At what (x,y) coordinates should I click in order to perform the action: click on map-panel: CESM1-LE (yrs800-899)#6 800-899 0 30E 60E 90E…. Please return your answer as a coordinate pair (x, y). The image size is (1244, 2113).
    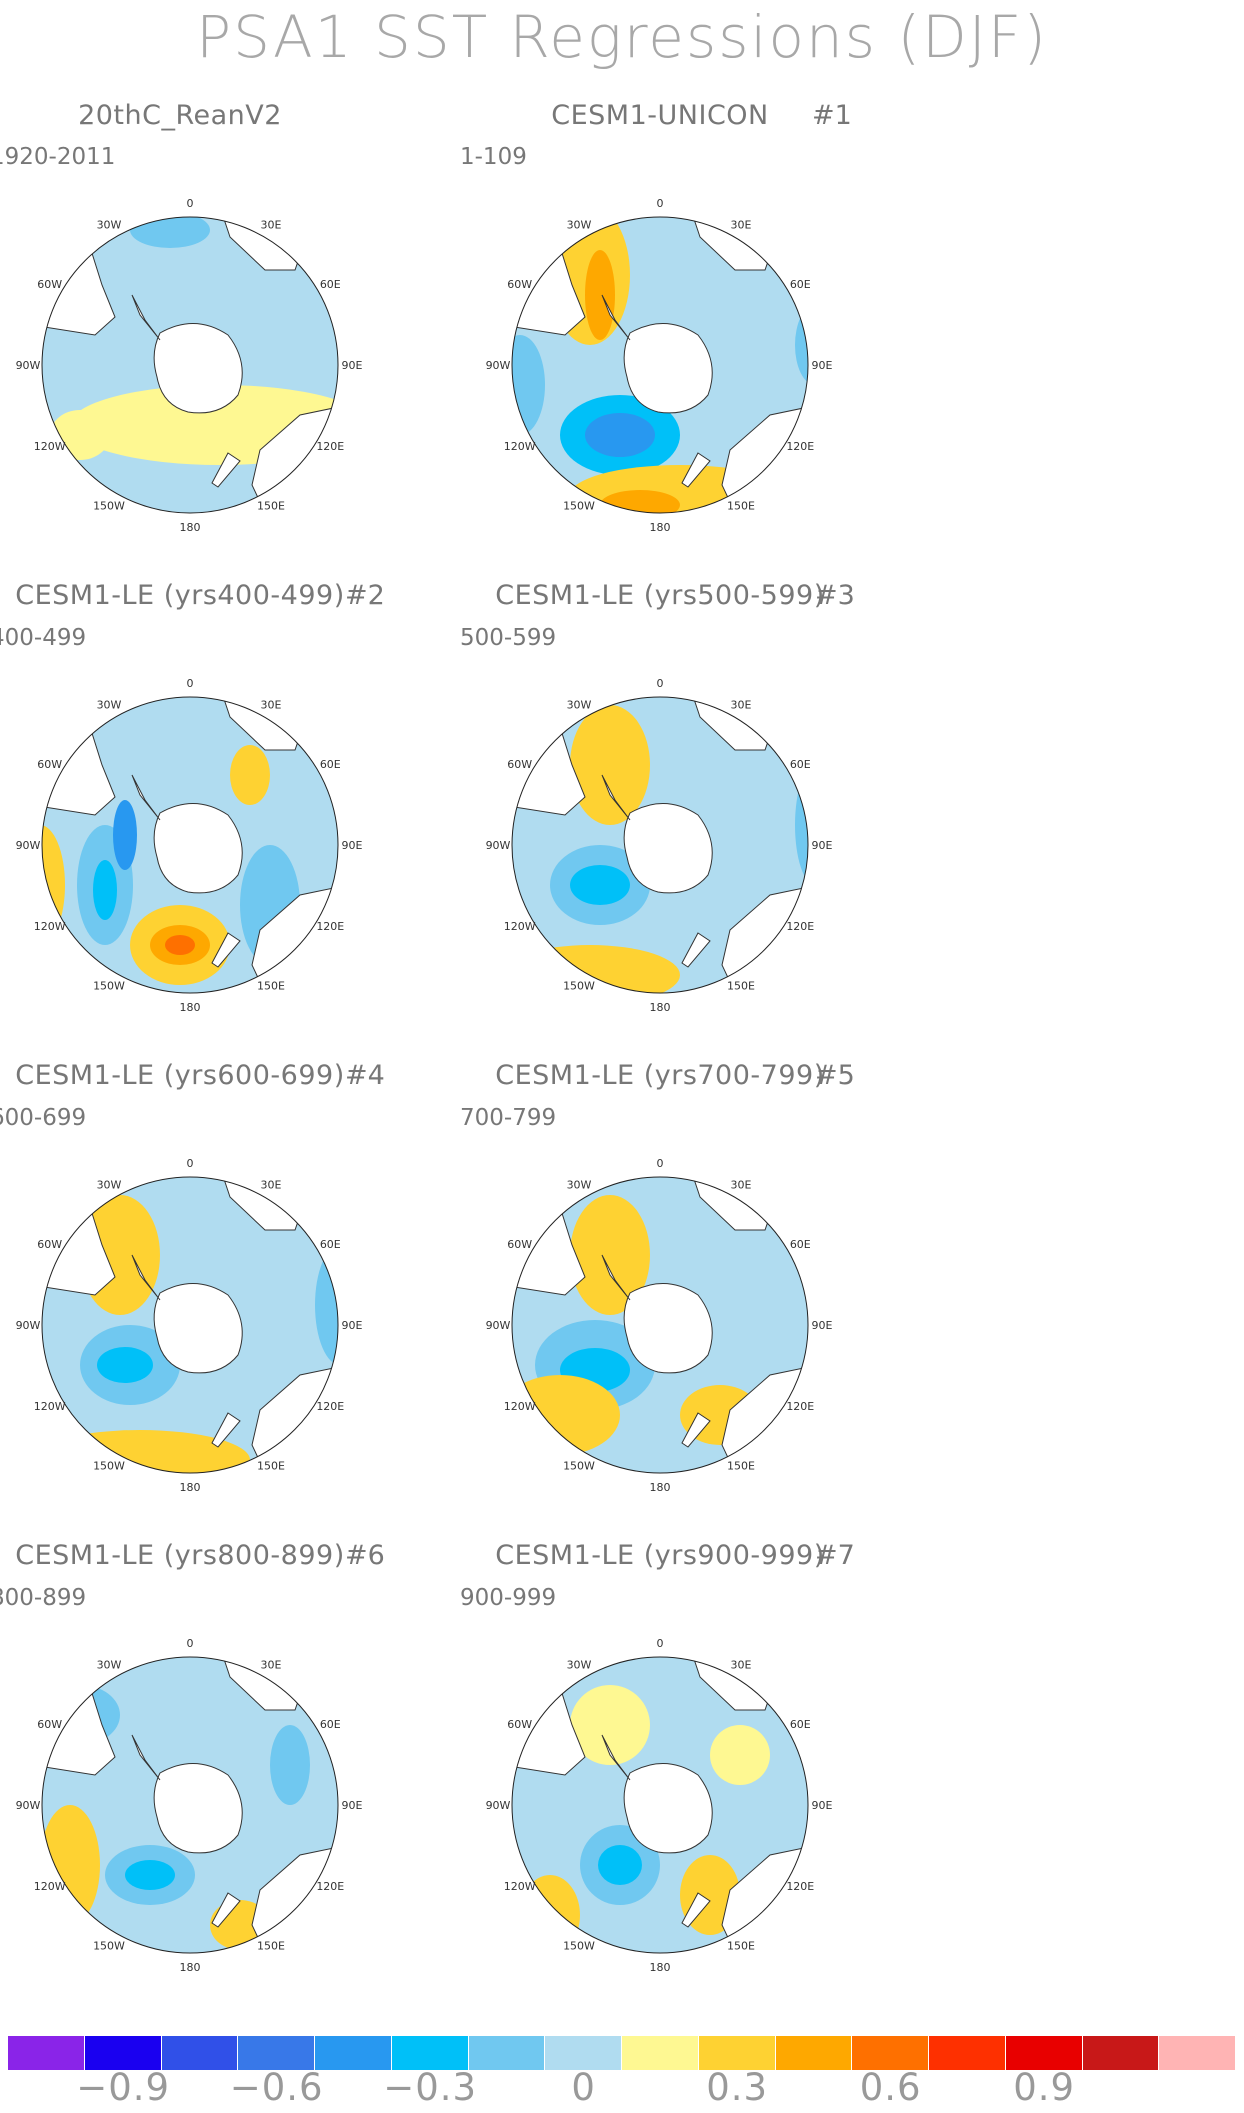
    Looking at the image, I should click on (275, 1780).